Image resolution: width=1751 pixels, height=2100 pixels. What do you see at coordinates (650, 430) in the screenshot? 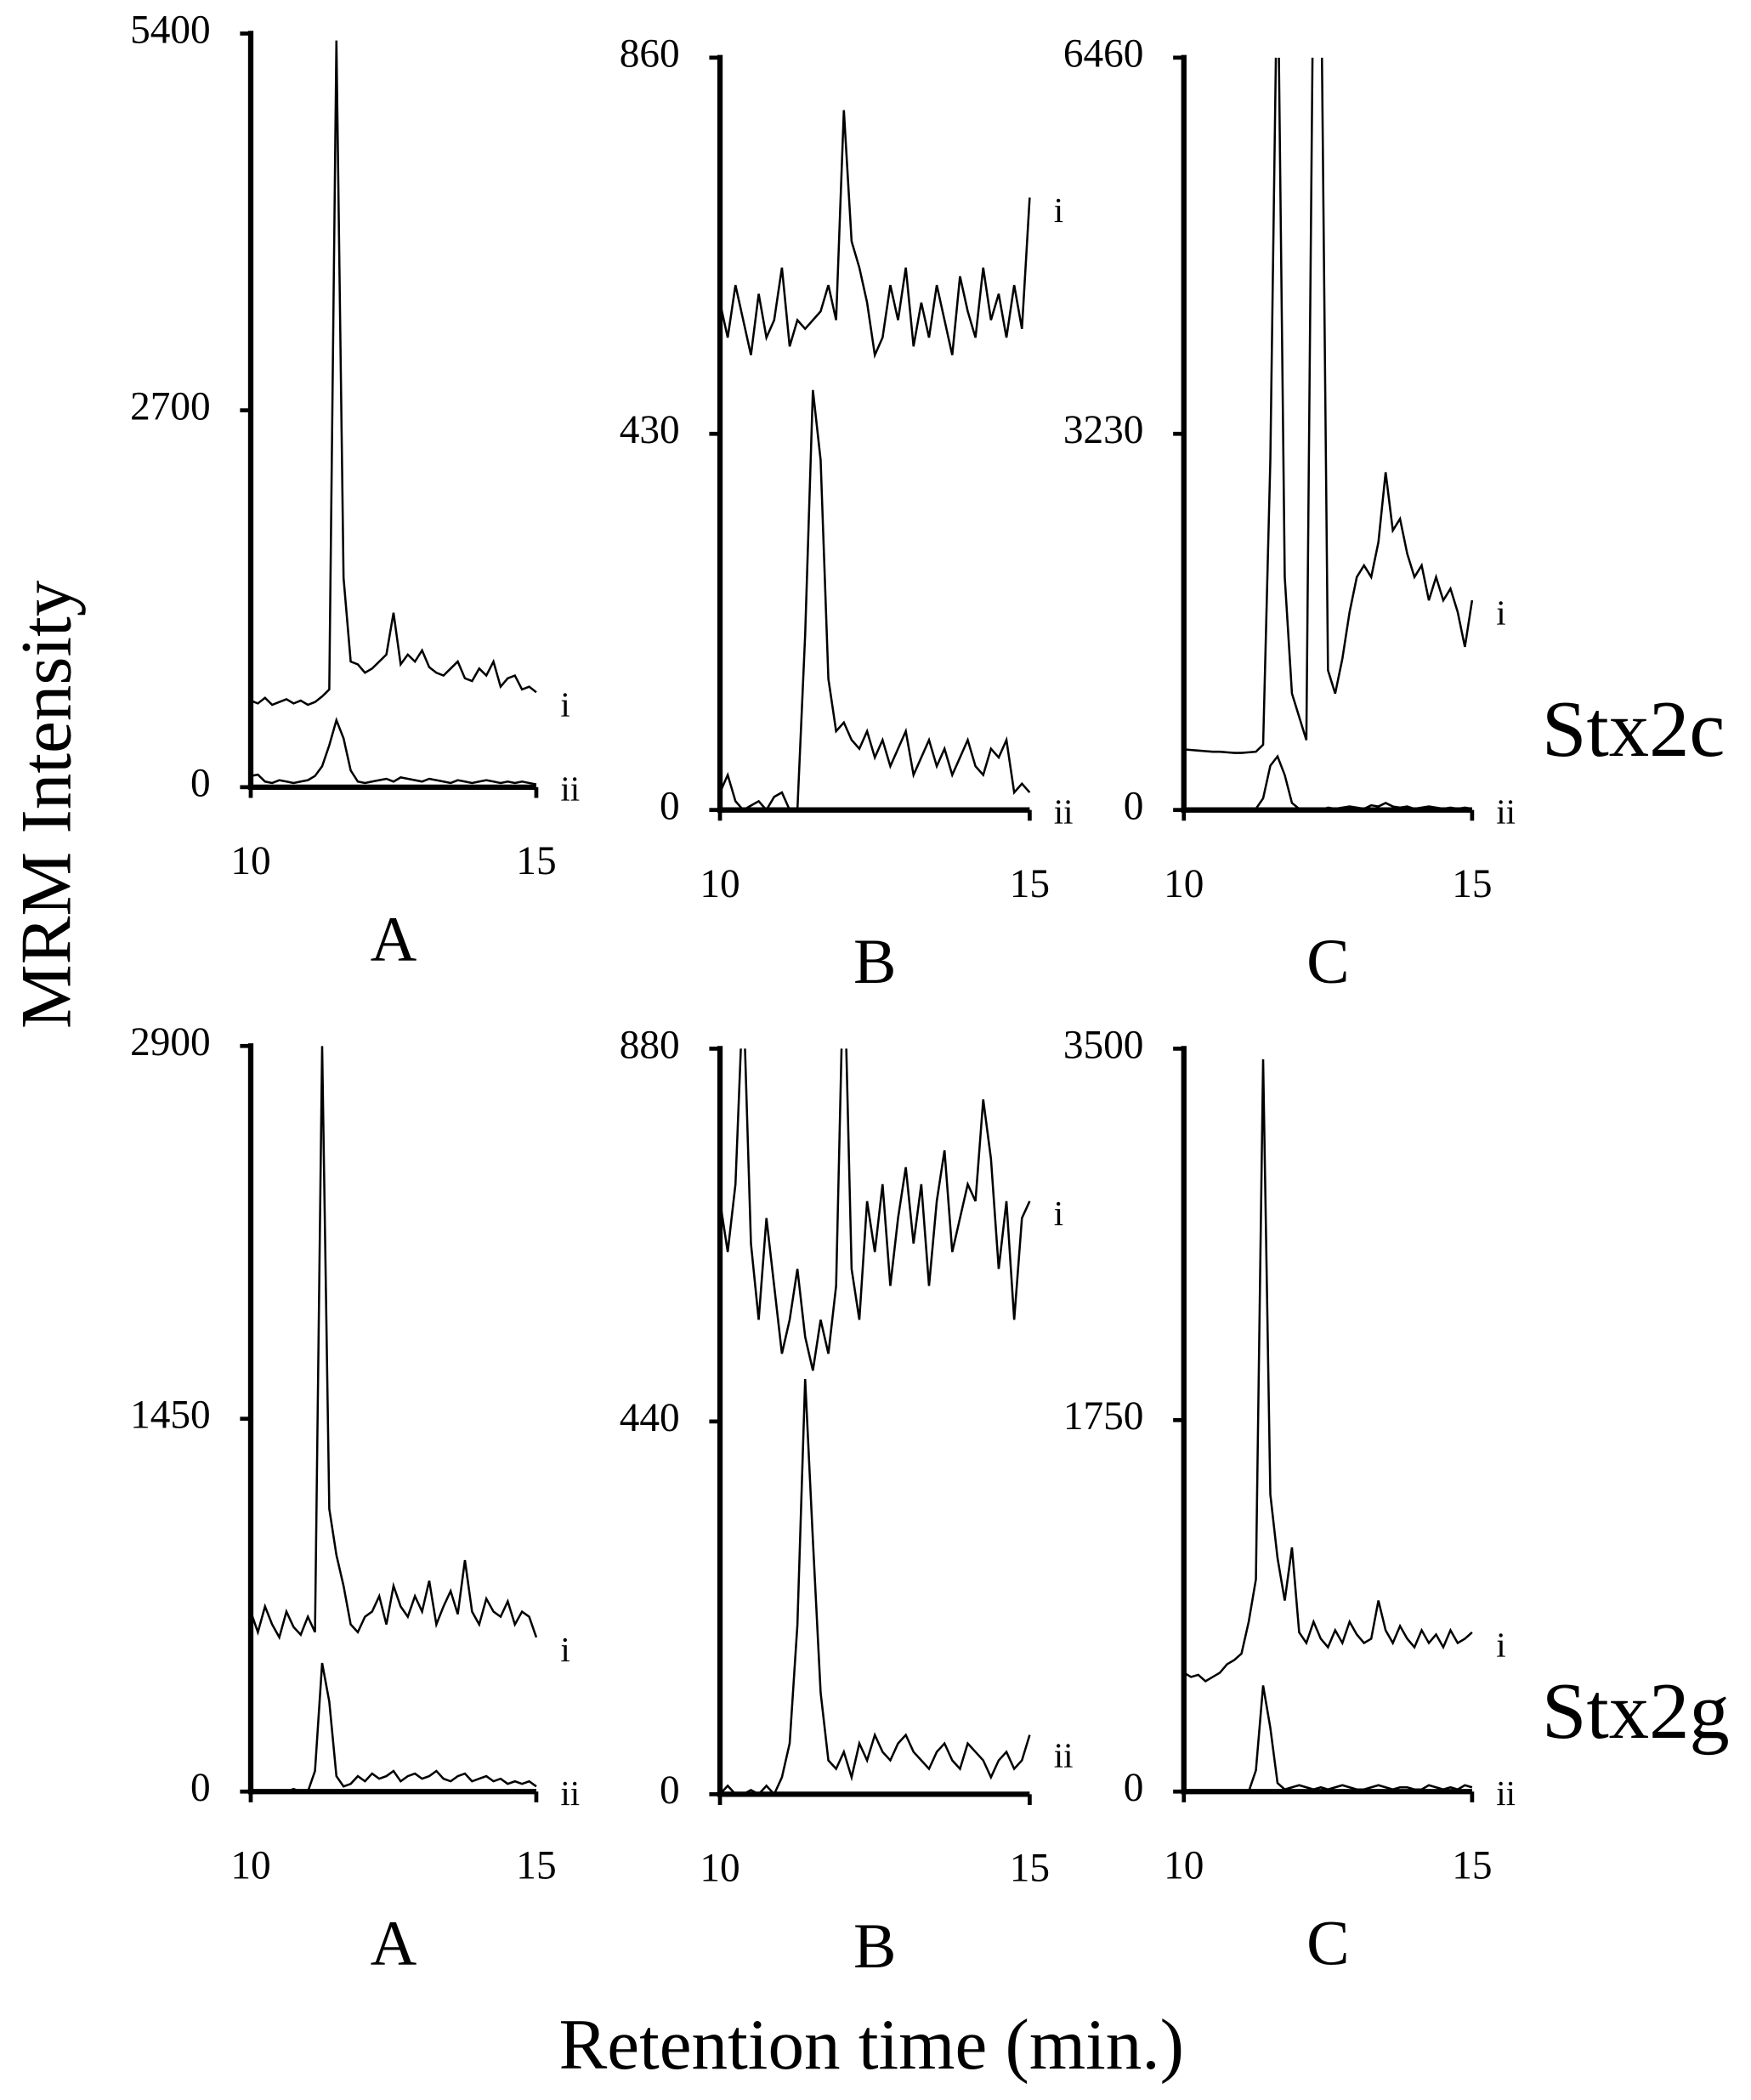
I see `y-tick-label: 430` at bounding box center [650, 430].